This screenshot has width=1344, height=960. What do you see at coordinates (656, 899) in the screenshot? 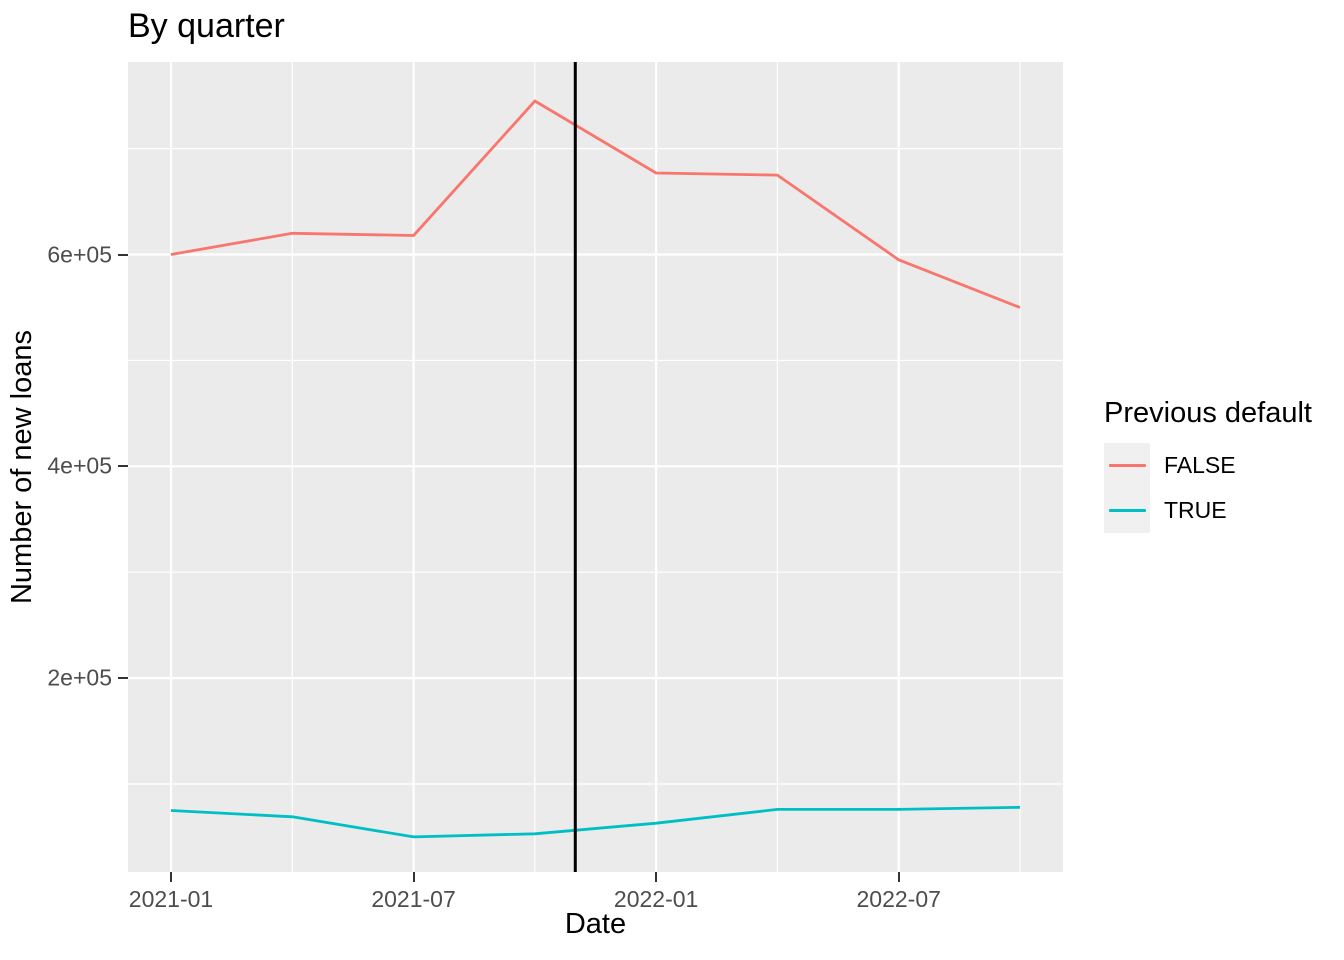
I see `x-tick-label: 2022-01` at bounding box center [656, 899].